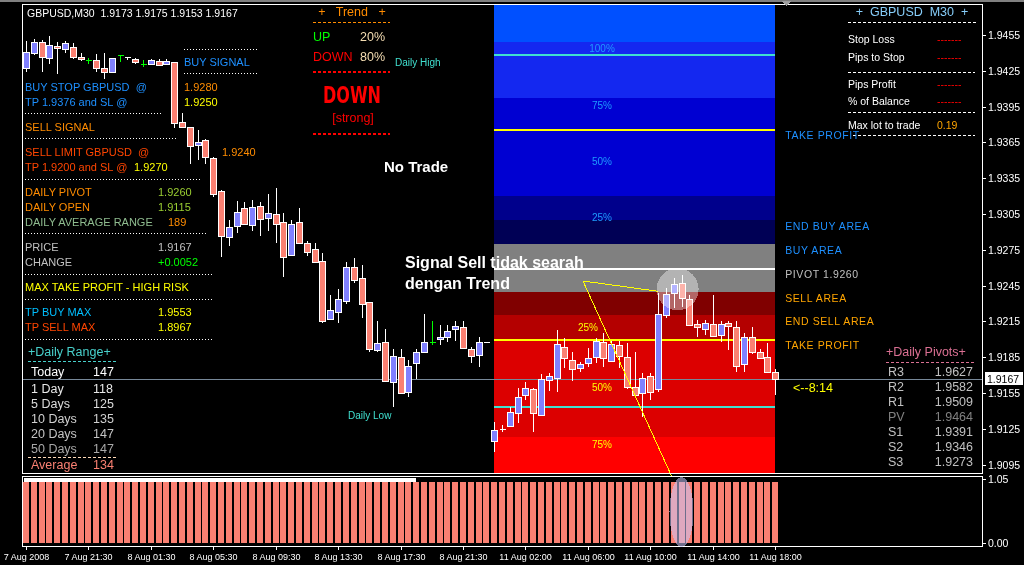 This screenshot has width=1024, height=565. I want to click on annotation: +0.0052, so click(178, 262).